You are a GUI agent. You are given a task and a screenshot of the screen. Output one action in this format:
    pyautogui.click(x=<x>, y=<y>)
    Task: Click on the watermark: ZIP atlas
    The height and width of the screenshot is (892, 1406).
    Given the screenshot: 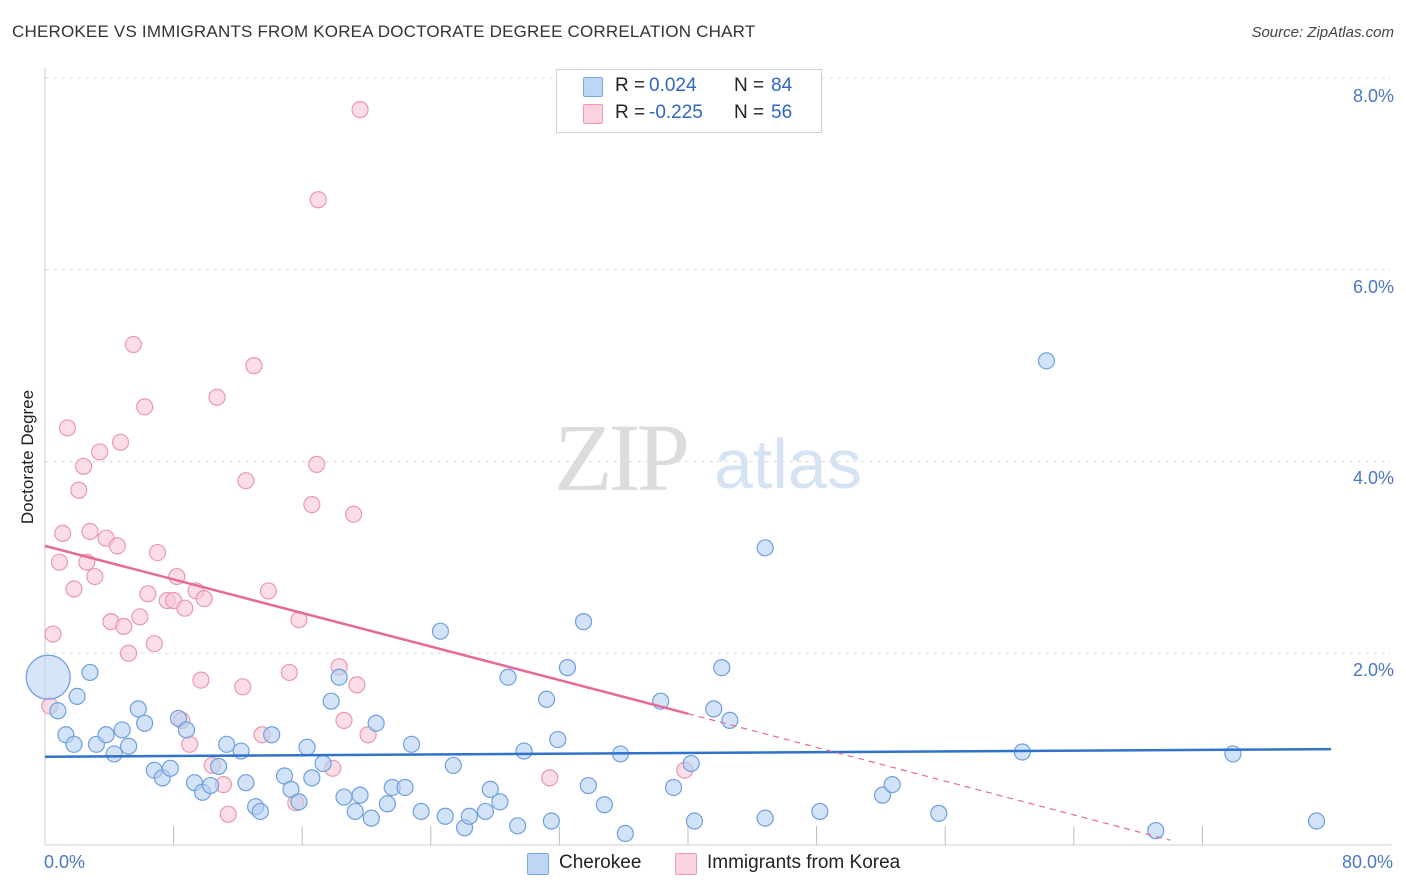 What is the action you would take?
    pyautogui.click(x=708, y=457)
    